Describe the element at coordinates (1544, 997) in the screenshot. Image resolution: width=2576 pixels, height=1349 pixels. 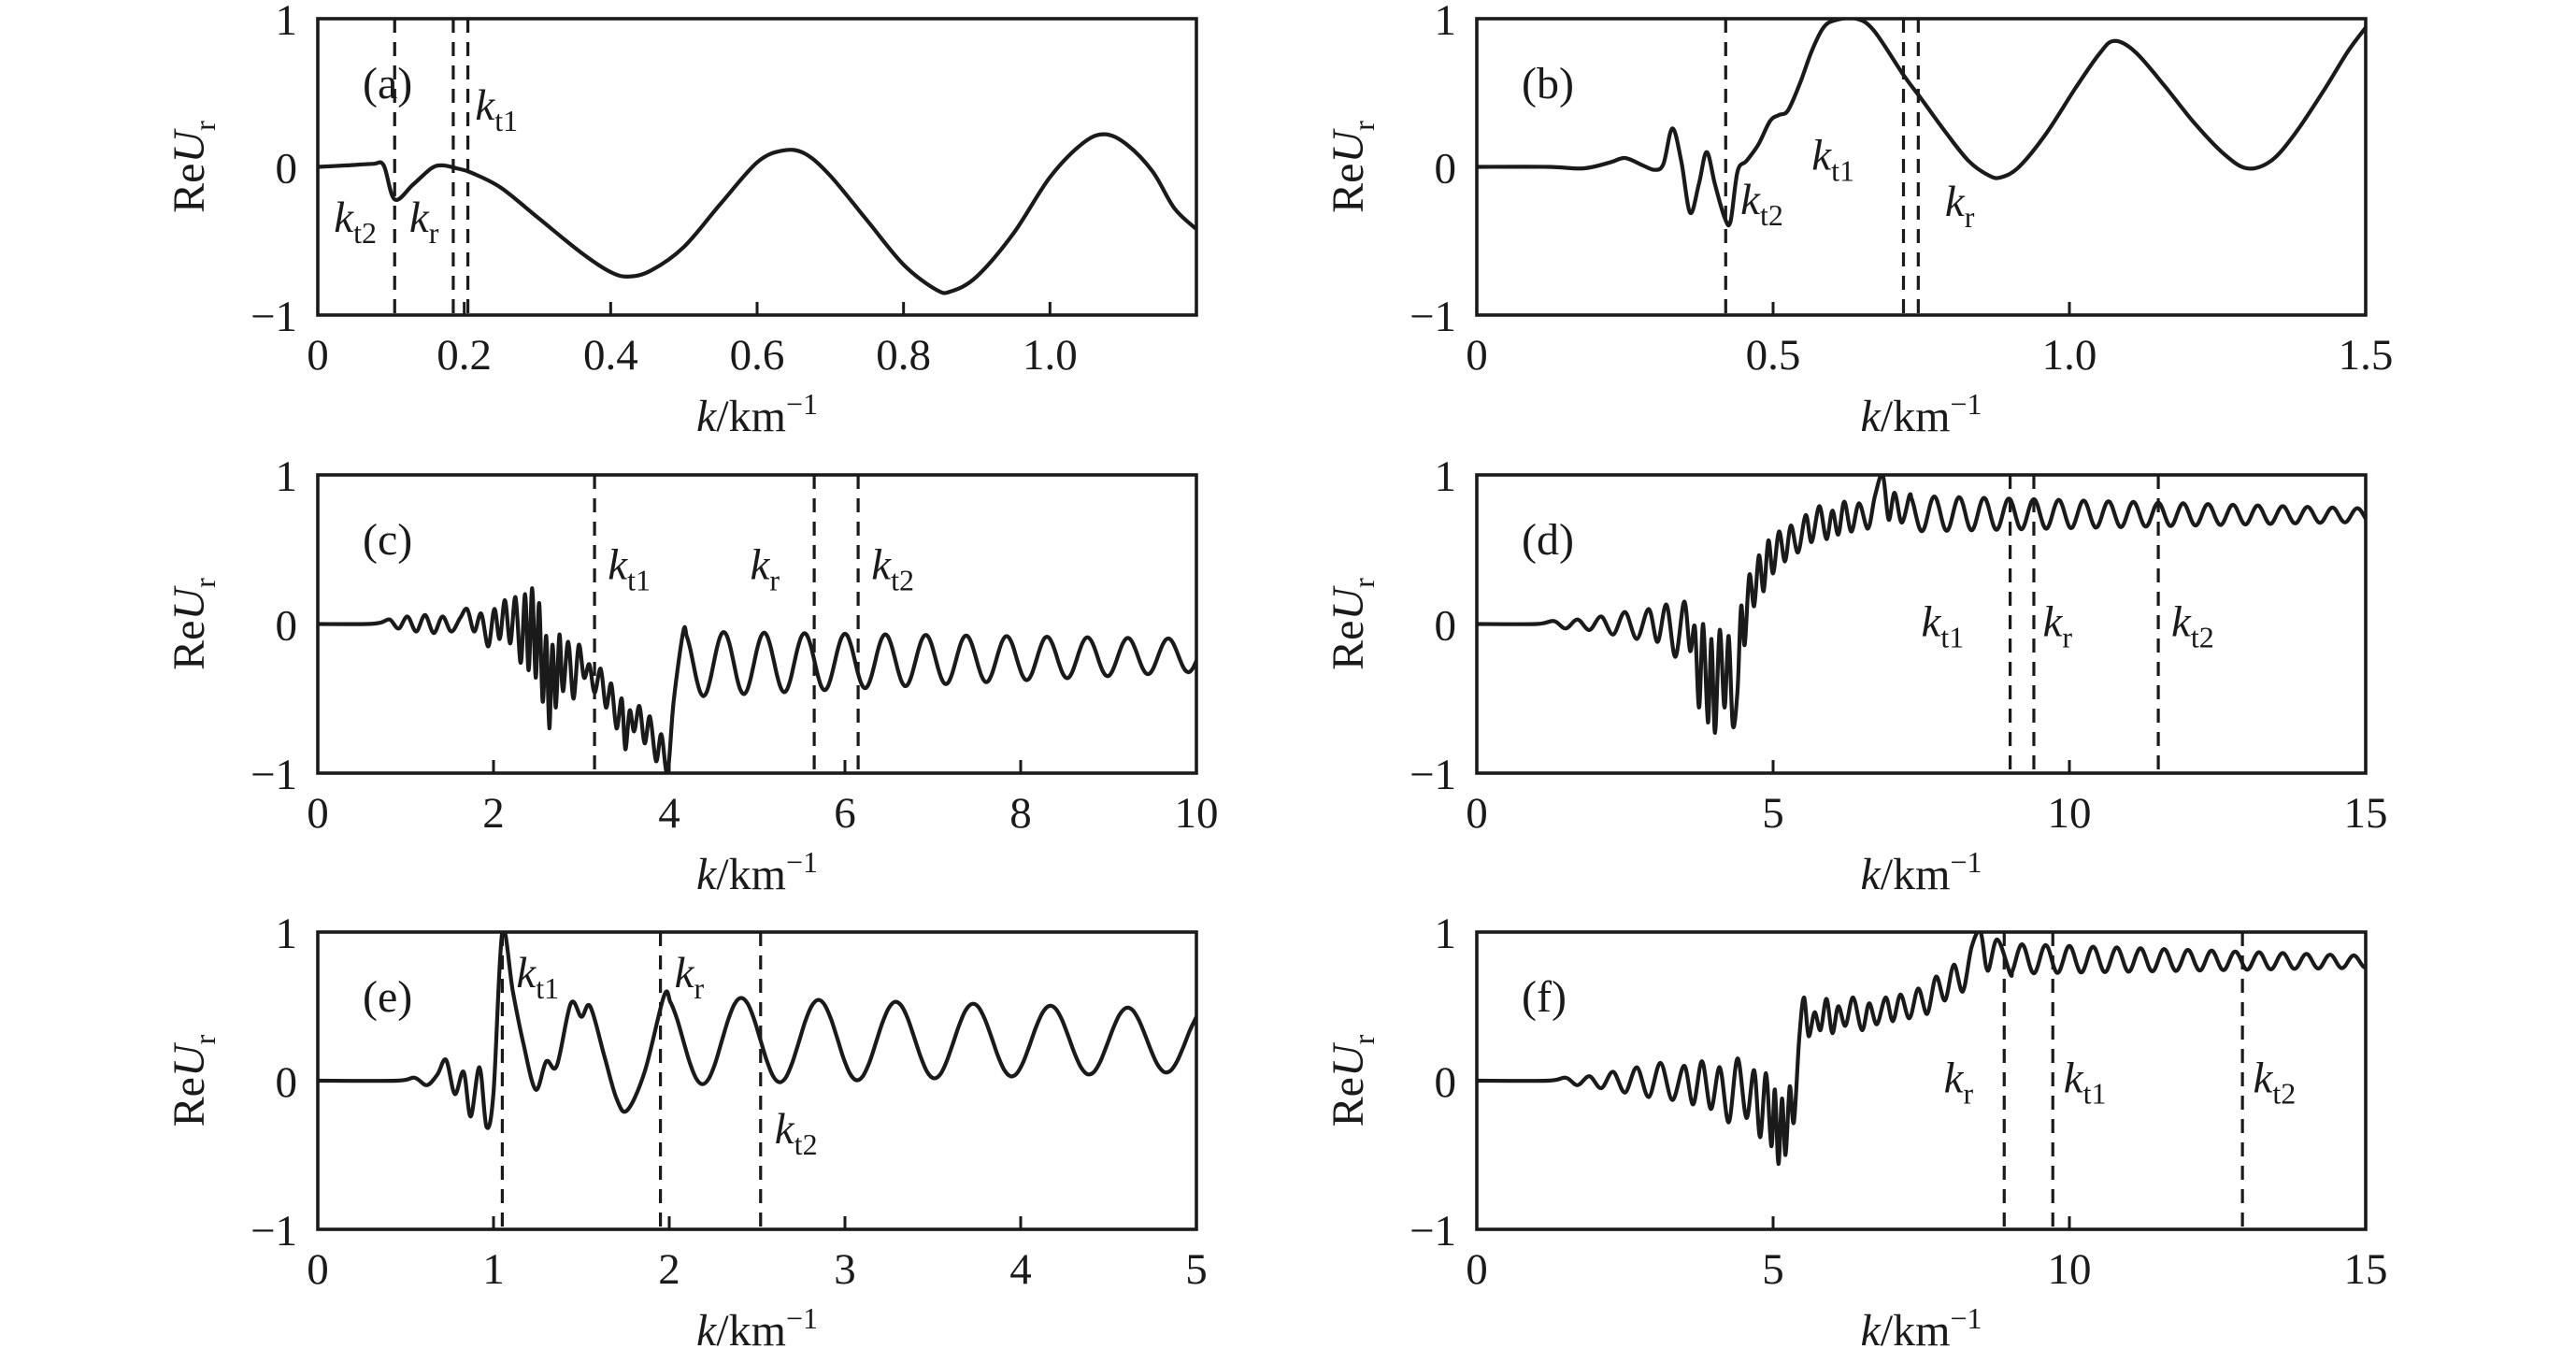
I see `panel-f-letter: (f)` at that location.